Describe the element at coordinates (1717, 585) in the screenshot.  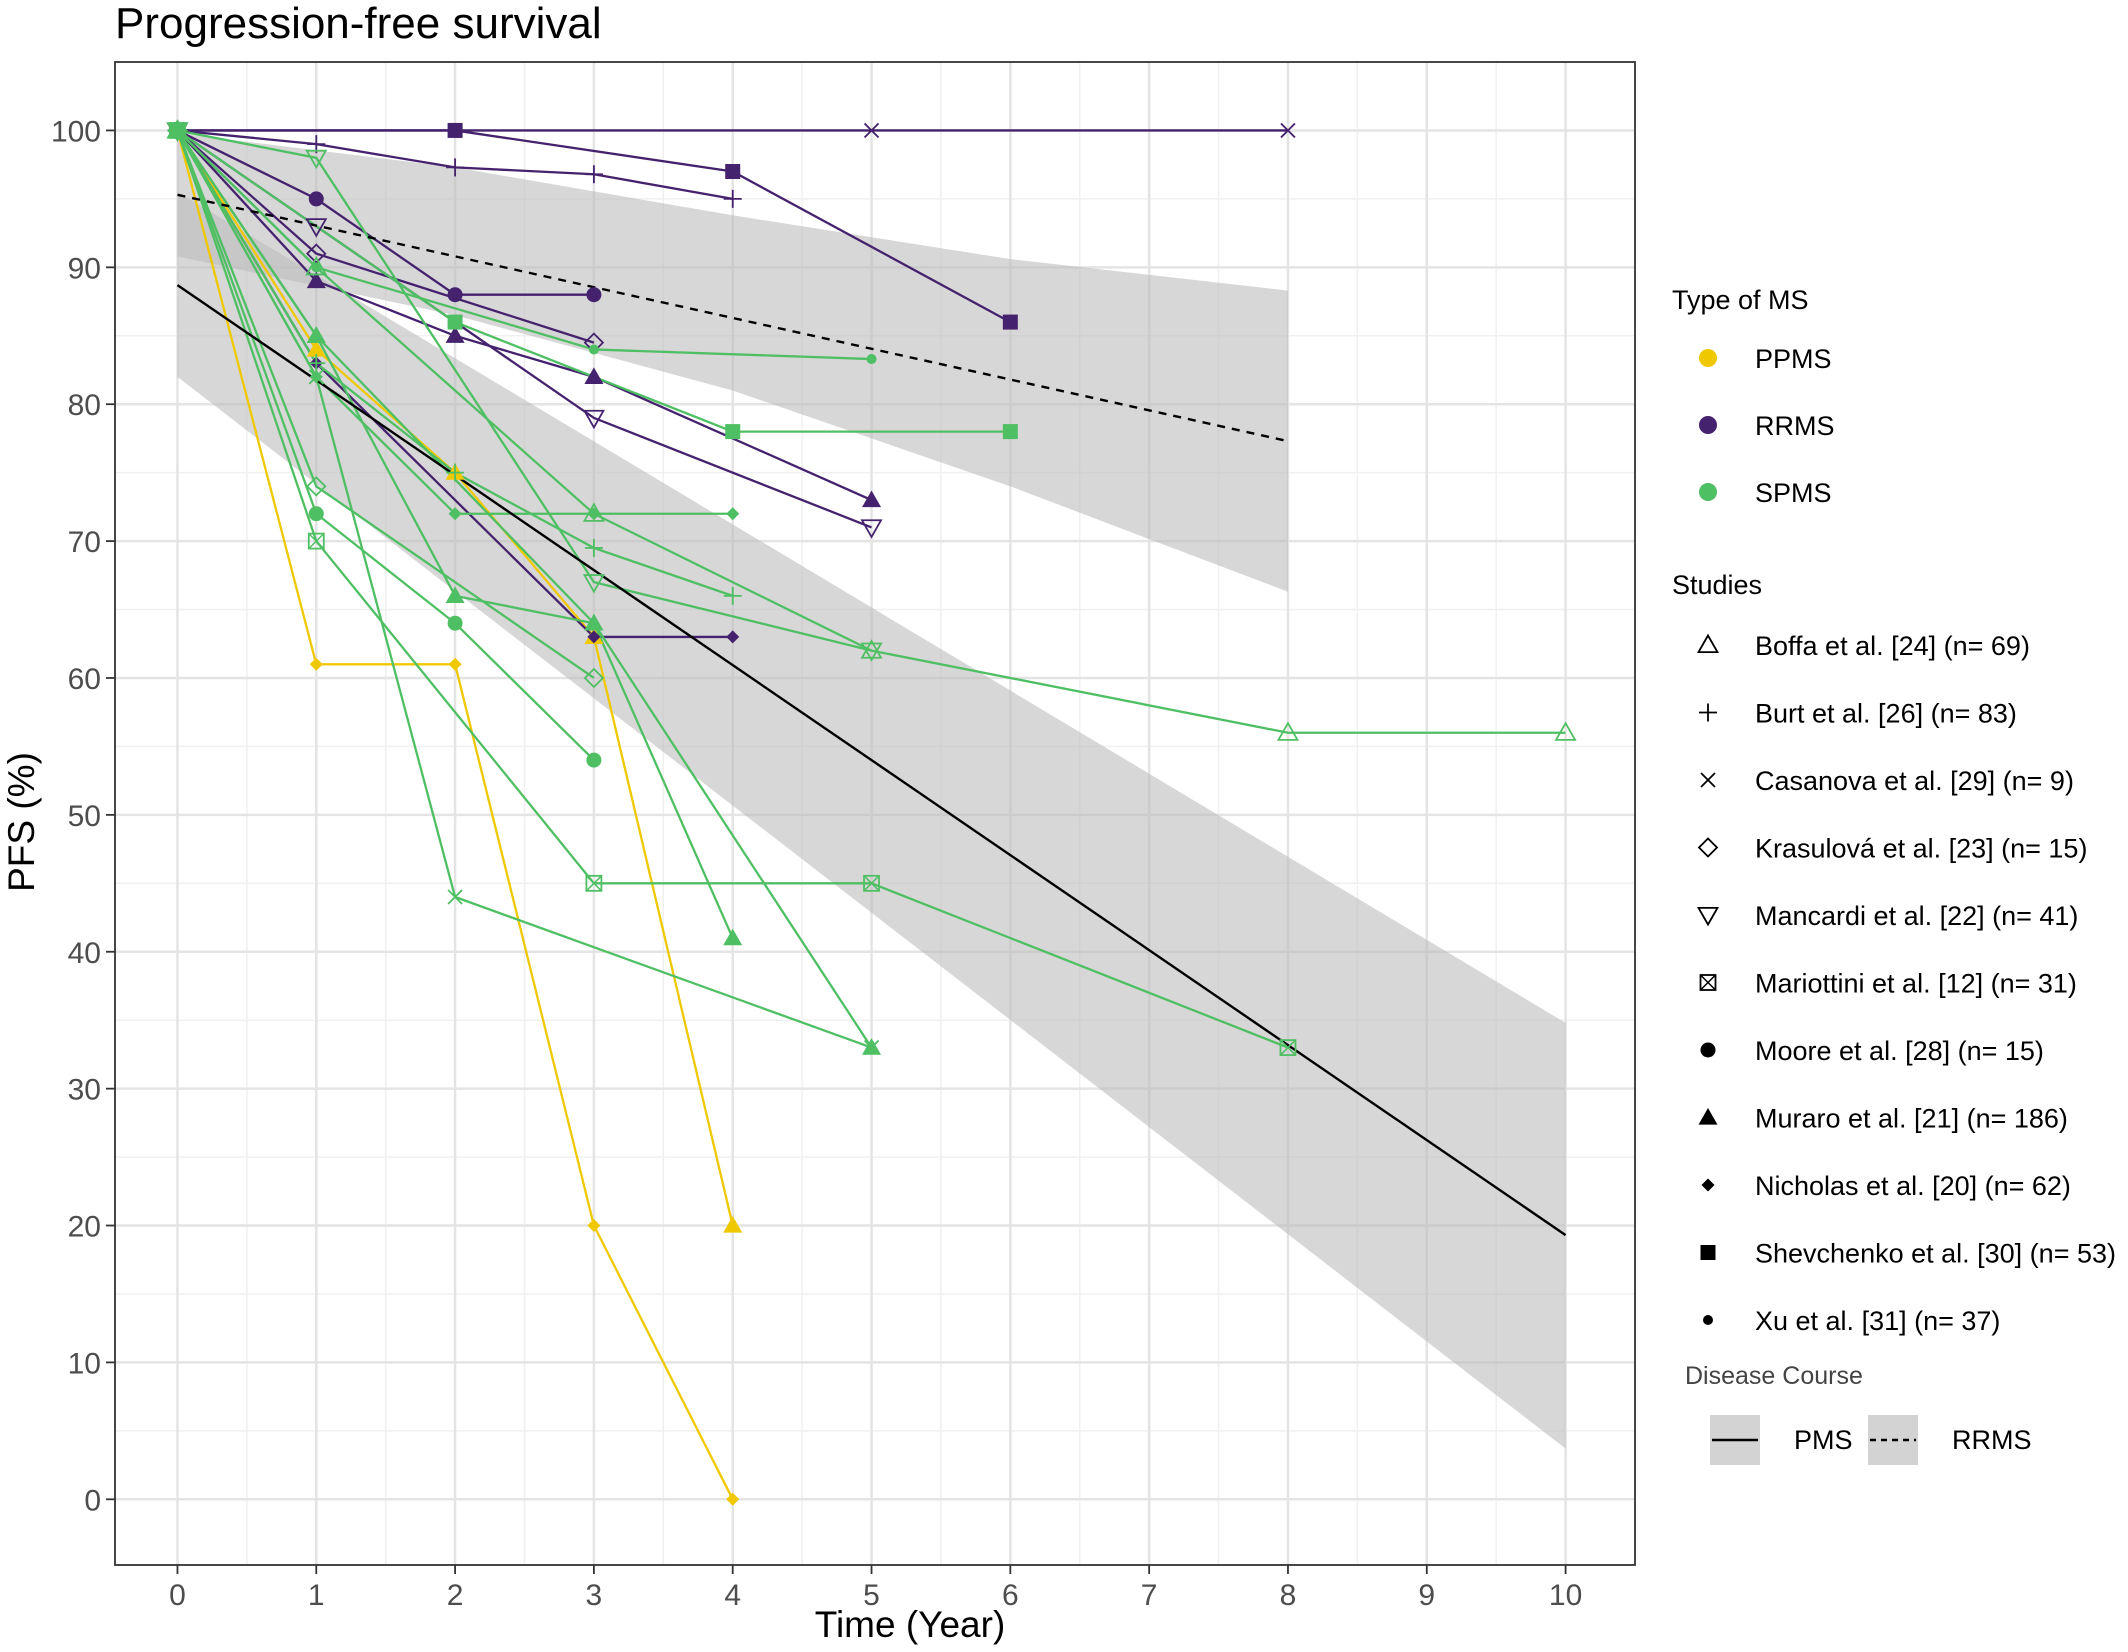
I see `legend-studies-title: Studies` at that location.